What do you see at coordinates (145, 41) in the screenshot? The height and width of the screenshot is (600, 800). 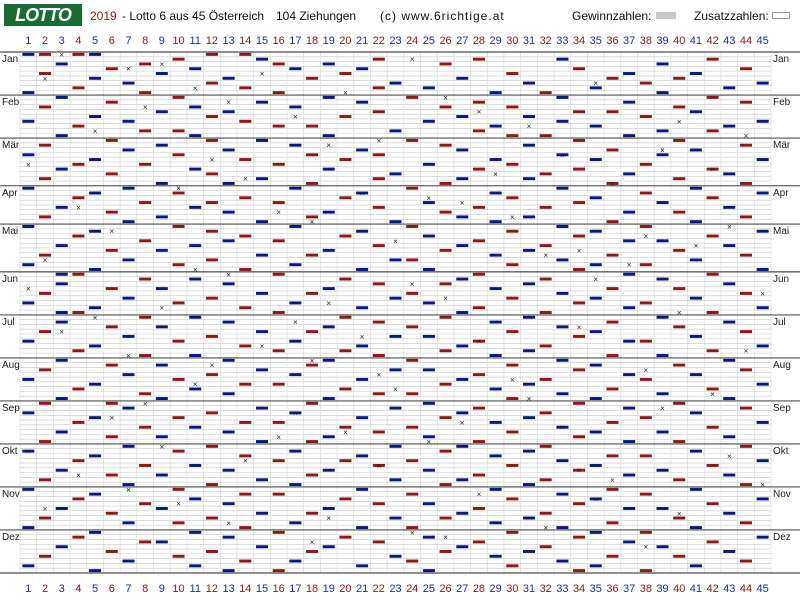 I see `number-label-top: 8` at bounding box center [145, 41].